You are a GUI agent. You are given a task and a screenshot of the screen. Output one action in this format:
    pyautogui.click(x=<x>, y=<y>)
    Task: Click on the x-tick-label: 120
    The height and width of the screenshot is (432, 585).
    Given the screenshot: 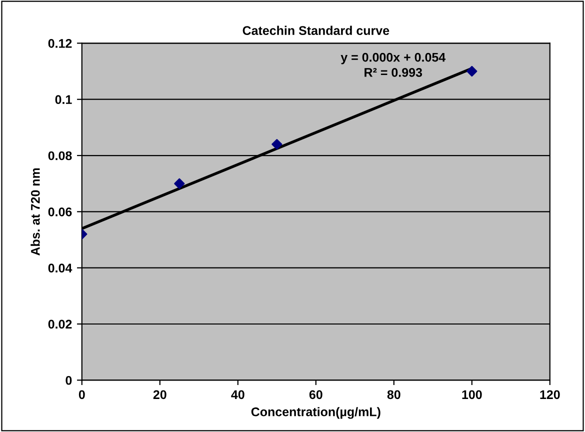 What is the action you would take?
    pyautogui.click(x=550, y=395)
    